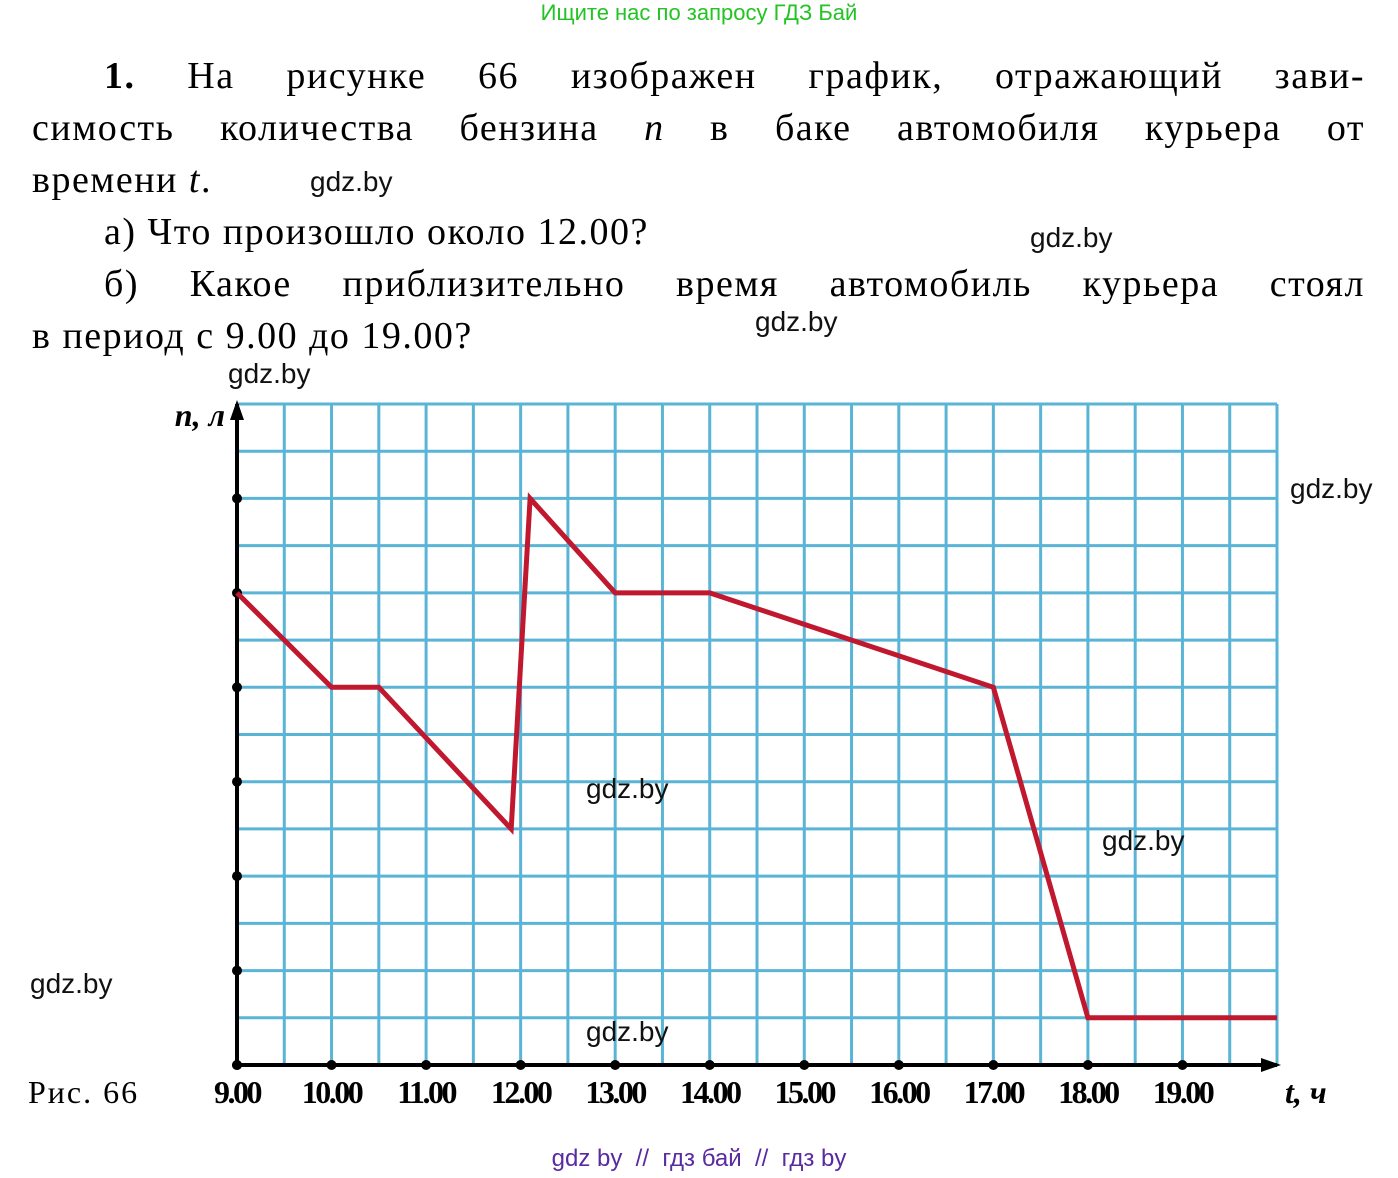  What do you see at coordinates (699, 1158) in the screenshot?
I see `footer: gdz by // гдз бай // гдз by` at bounding box center [699, 1158].